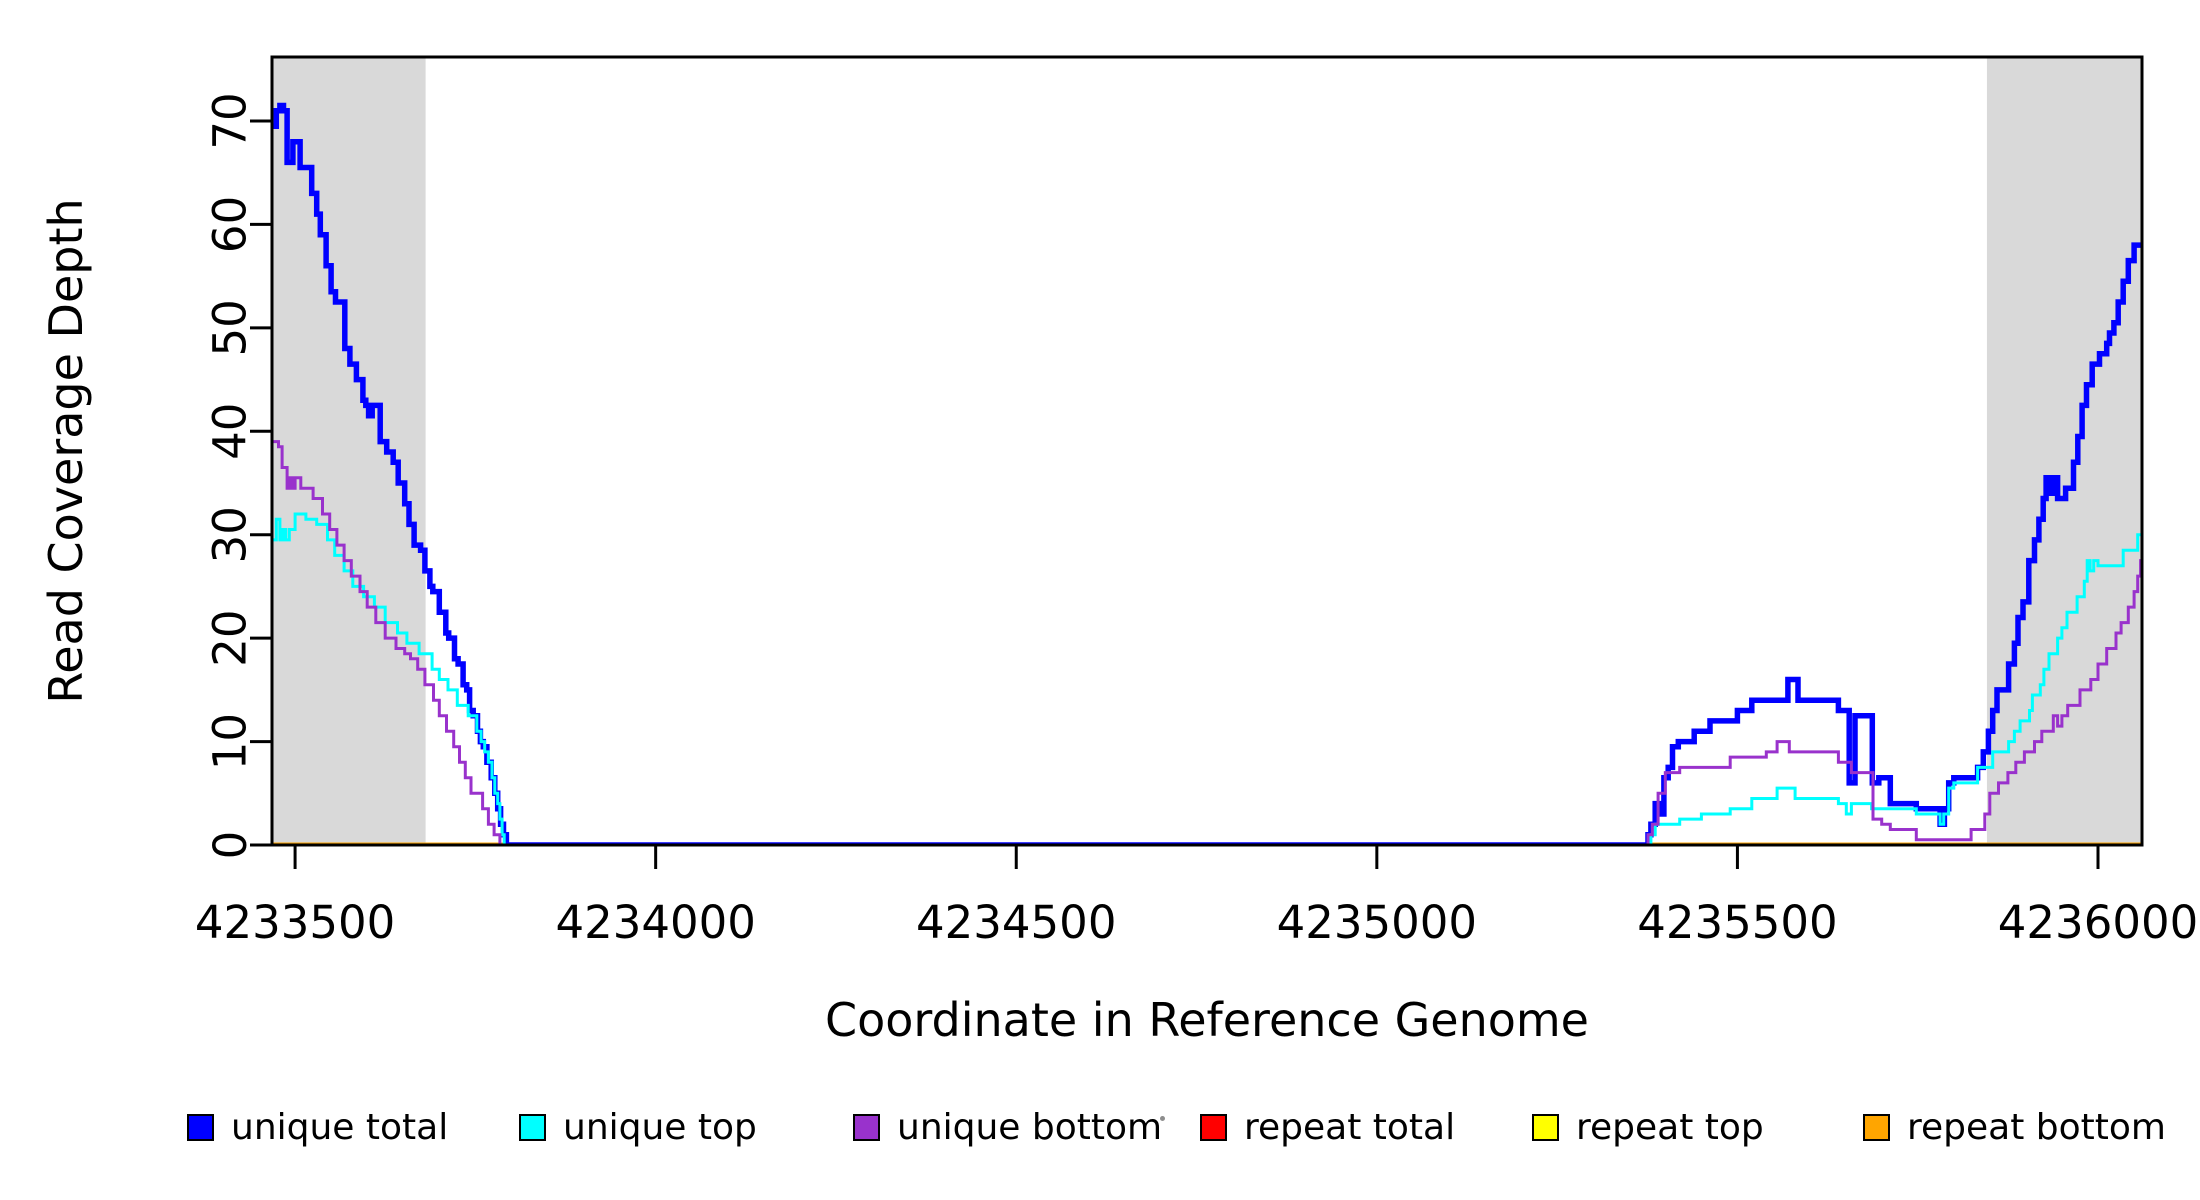  What do you see at coordinates (340, 1127) in the screenshot?
I see `legend-label: unique total` at bounding box center [340, 1127].